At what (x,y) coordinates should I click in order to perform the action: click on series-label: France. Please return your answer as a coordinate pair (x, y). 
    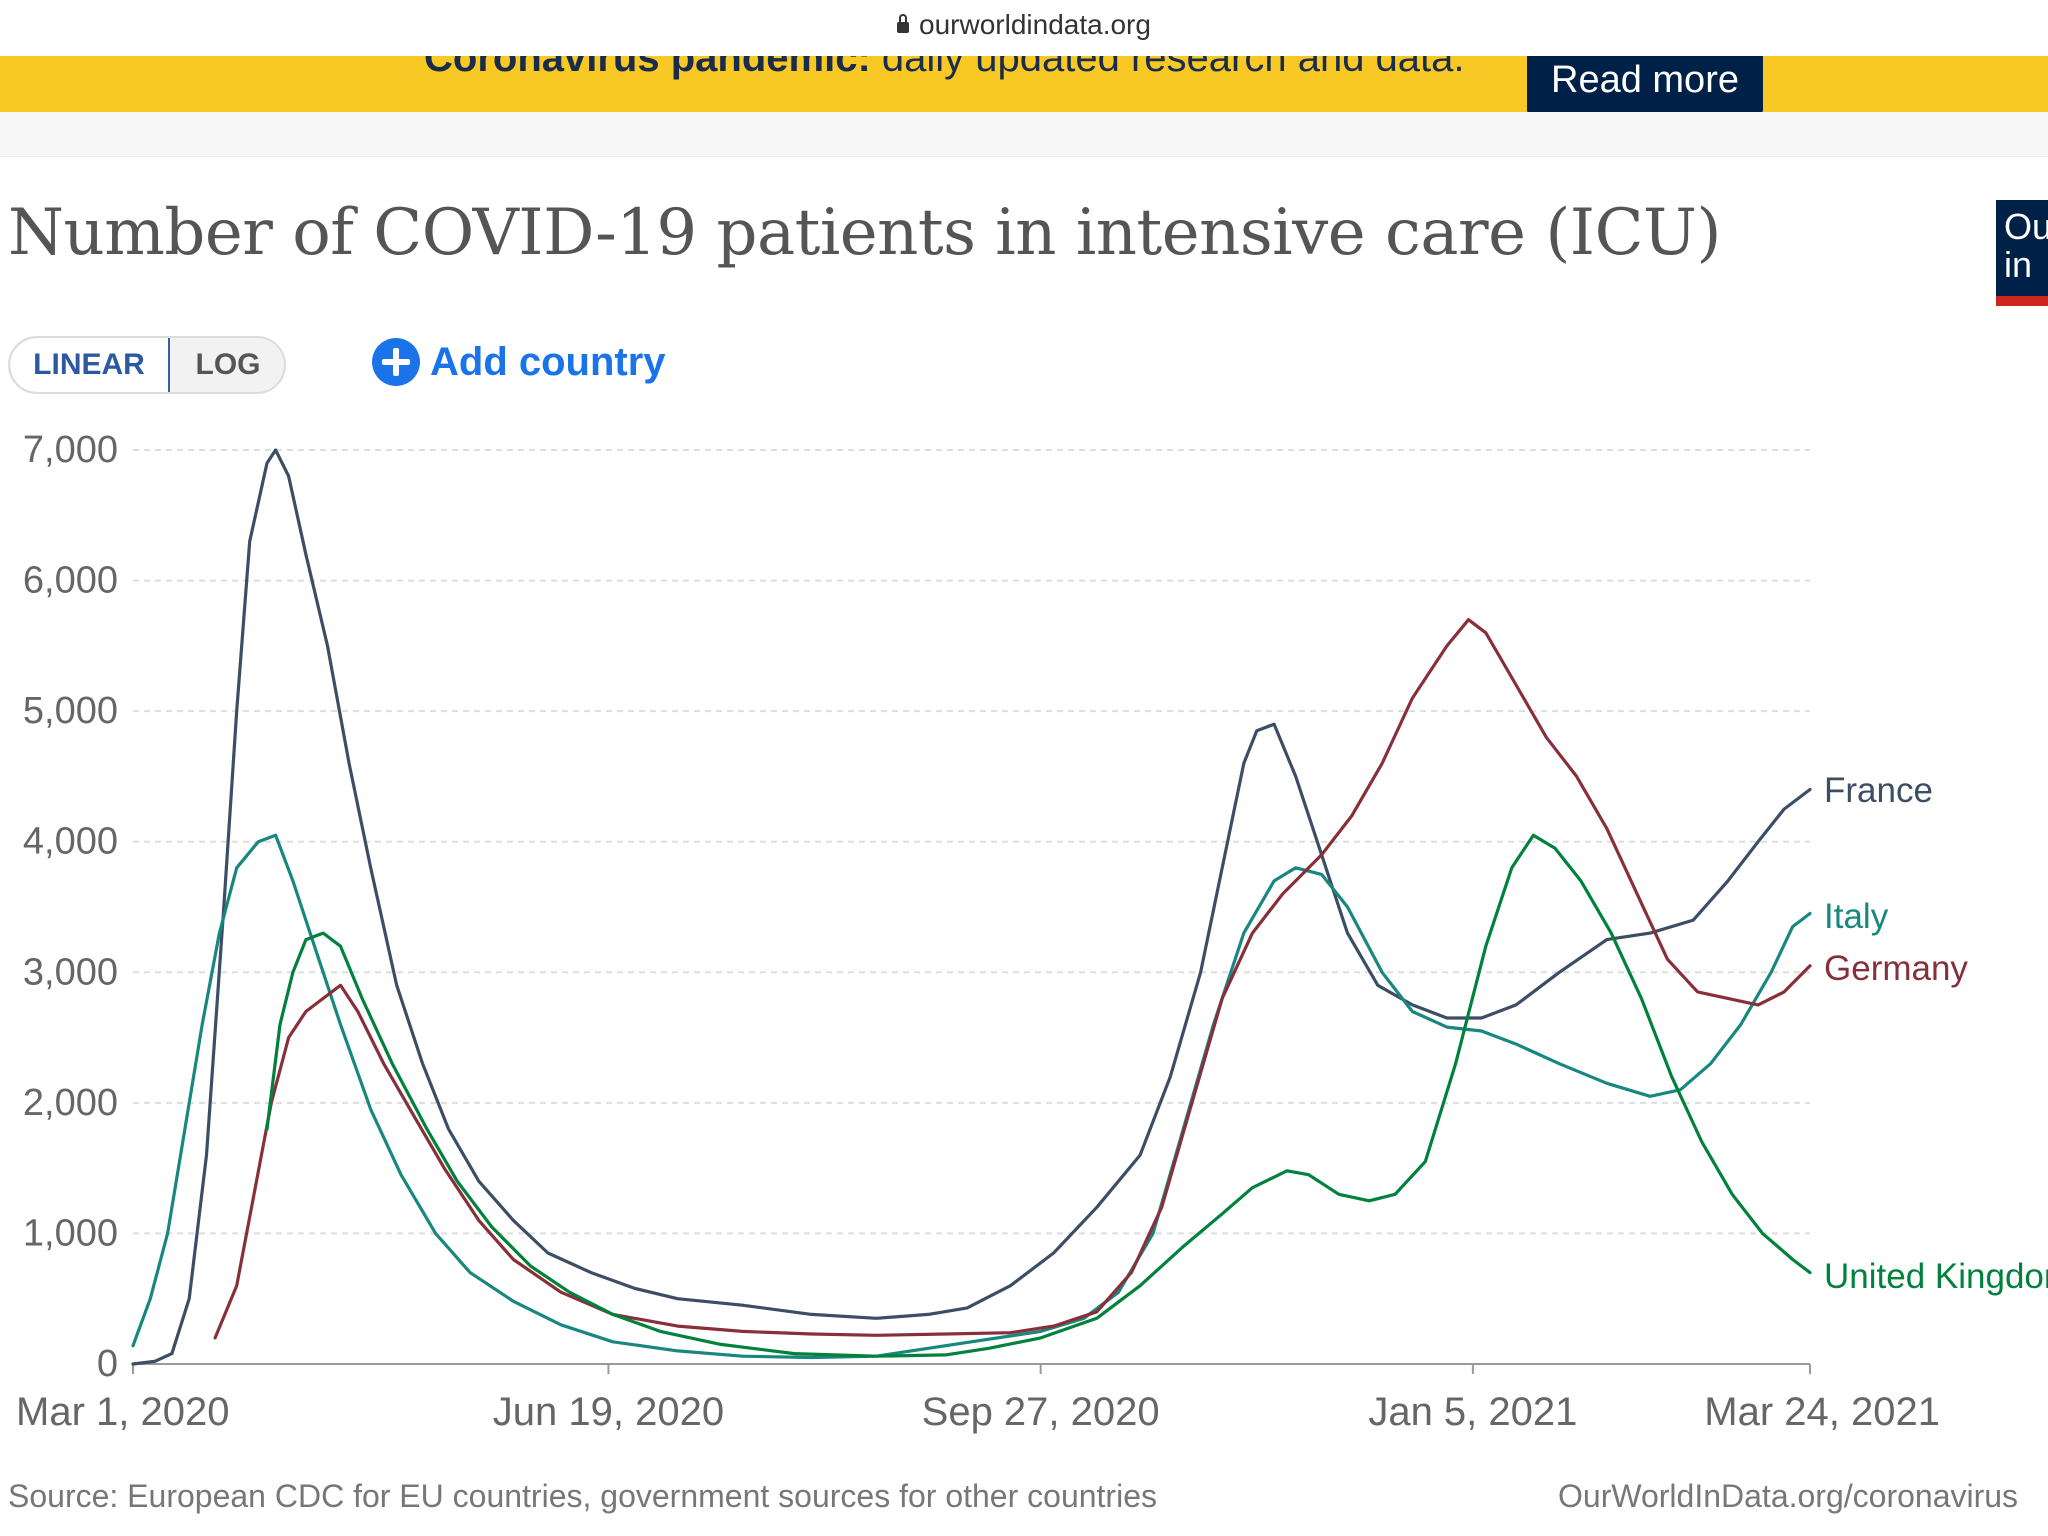
    Looking at the image, I should click on (1878, 790).